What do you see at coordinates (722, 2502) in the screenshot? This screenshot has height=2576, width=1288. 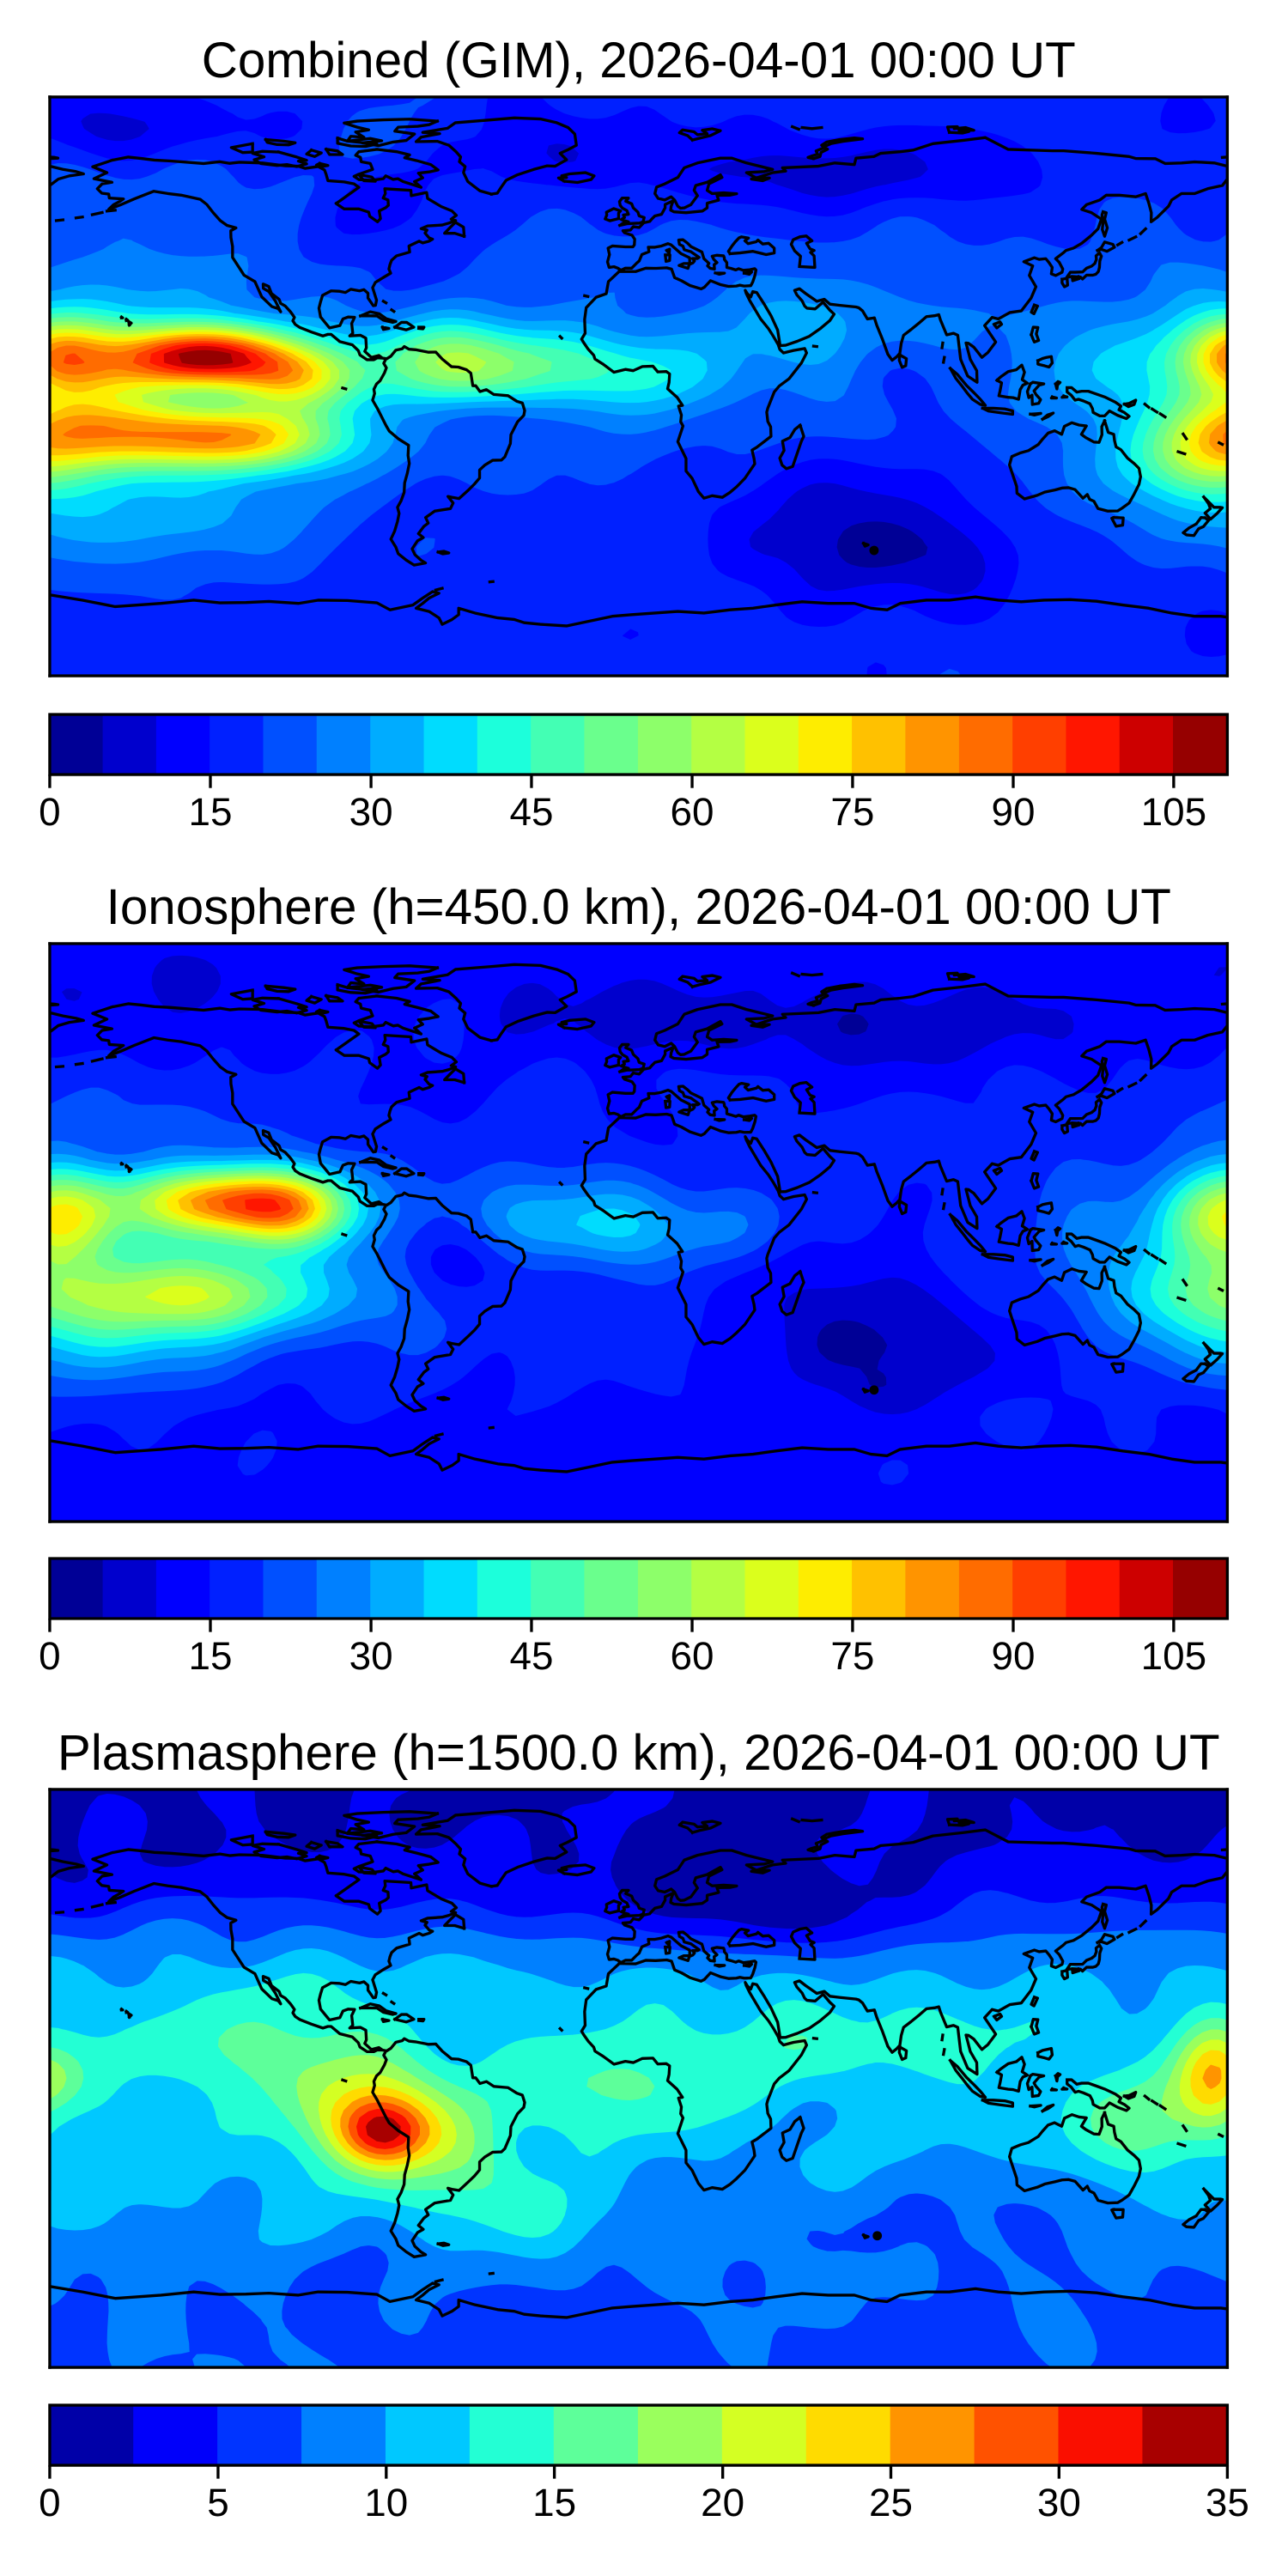 I see `svg-text: 20` at bounding box center [722, 2502].